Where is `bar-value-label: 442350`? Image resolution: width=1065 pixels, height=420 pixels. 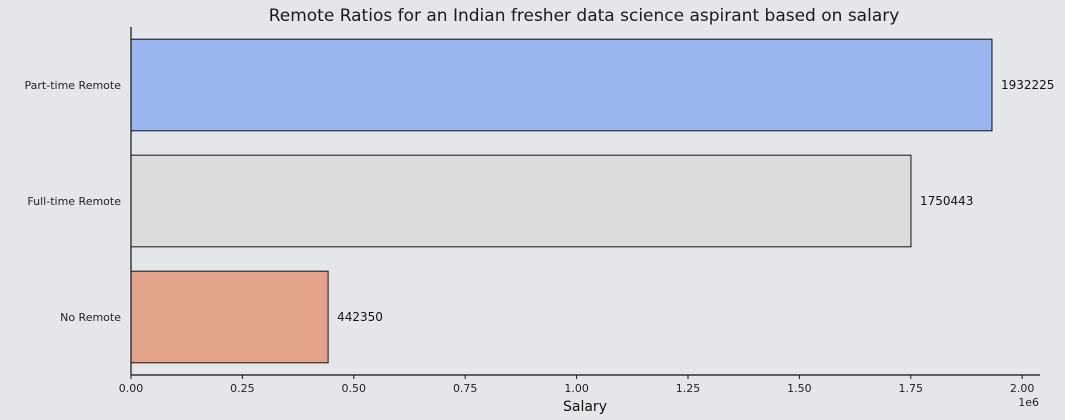 bar-value-label: 442350 is located at coordinates (360, 317).